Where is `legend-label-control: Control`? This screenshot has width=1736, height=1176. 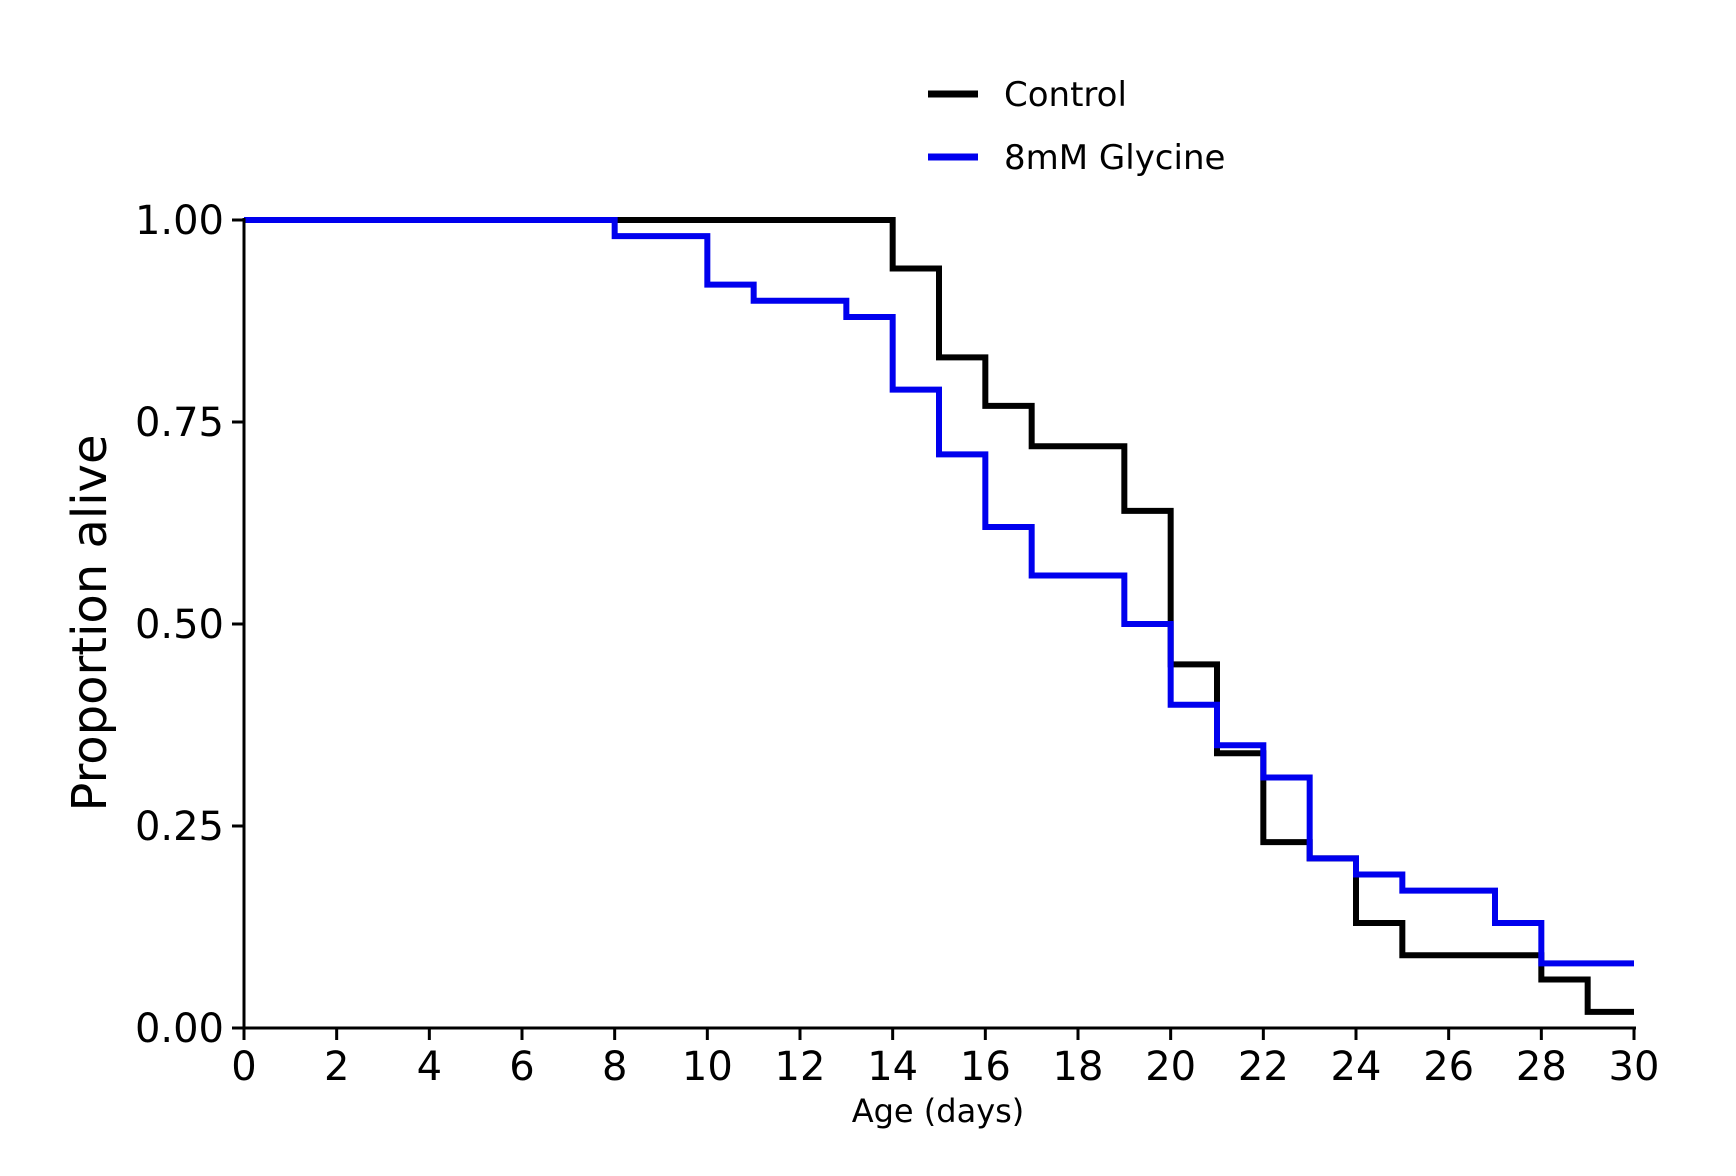
legend-label-control: Control is located at coordinates (1065, 95).